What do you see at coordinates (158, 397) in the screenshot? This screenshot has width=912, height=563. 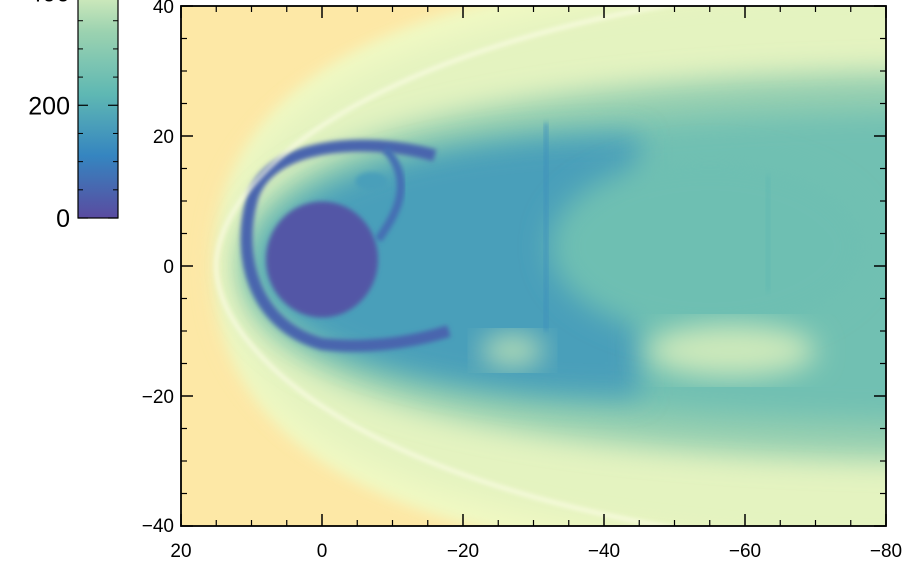 I see `y-tick-label: −20` at bounding box center [158, 397].